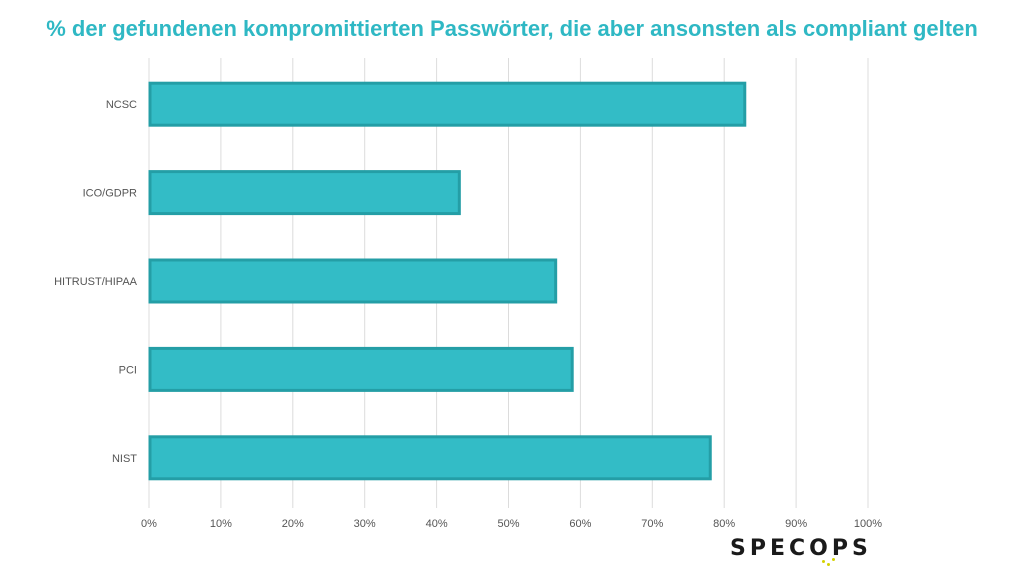  What do you see at coordinates (724, 524) in the screenshot?
I see `x-tick-label: 80%` at bounding box center [724, 524].